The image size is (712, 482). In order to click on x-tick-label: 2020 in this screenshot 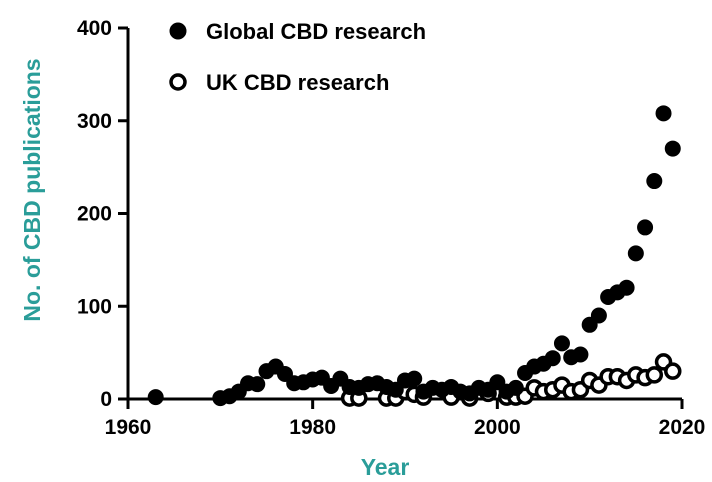, I will do `click(682, 427)`.